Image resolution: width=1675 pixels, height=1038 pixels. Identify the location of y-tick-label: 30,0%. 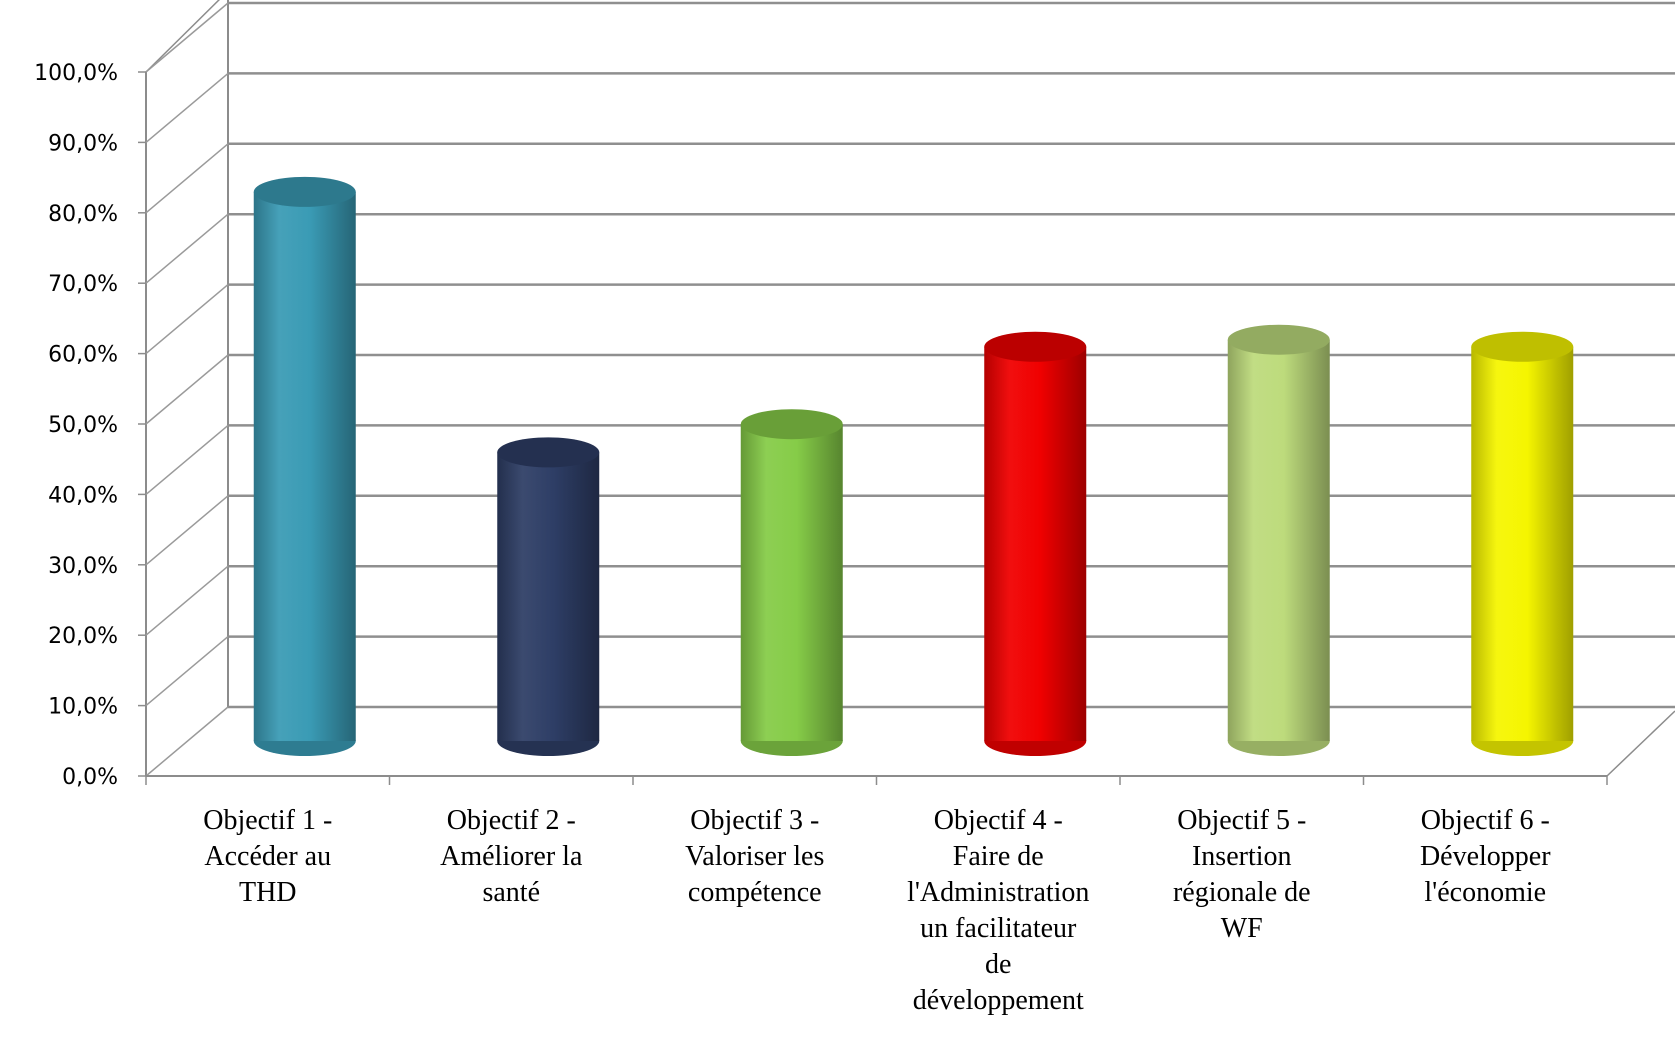
(83, 566).